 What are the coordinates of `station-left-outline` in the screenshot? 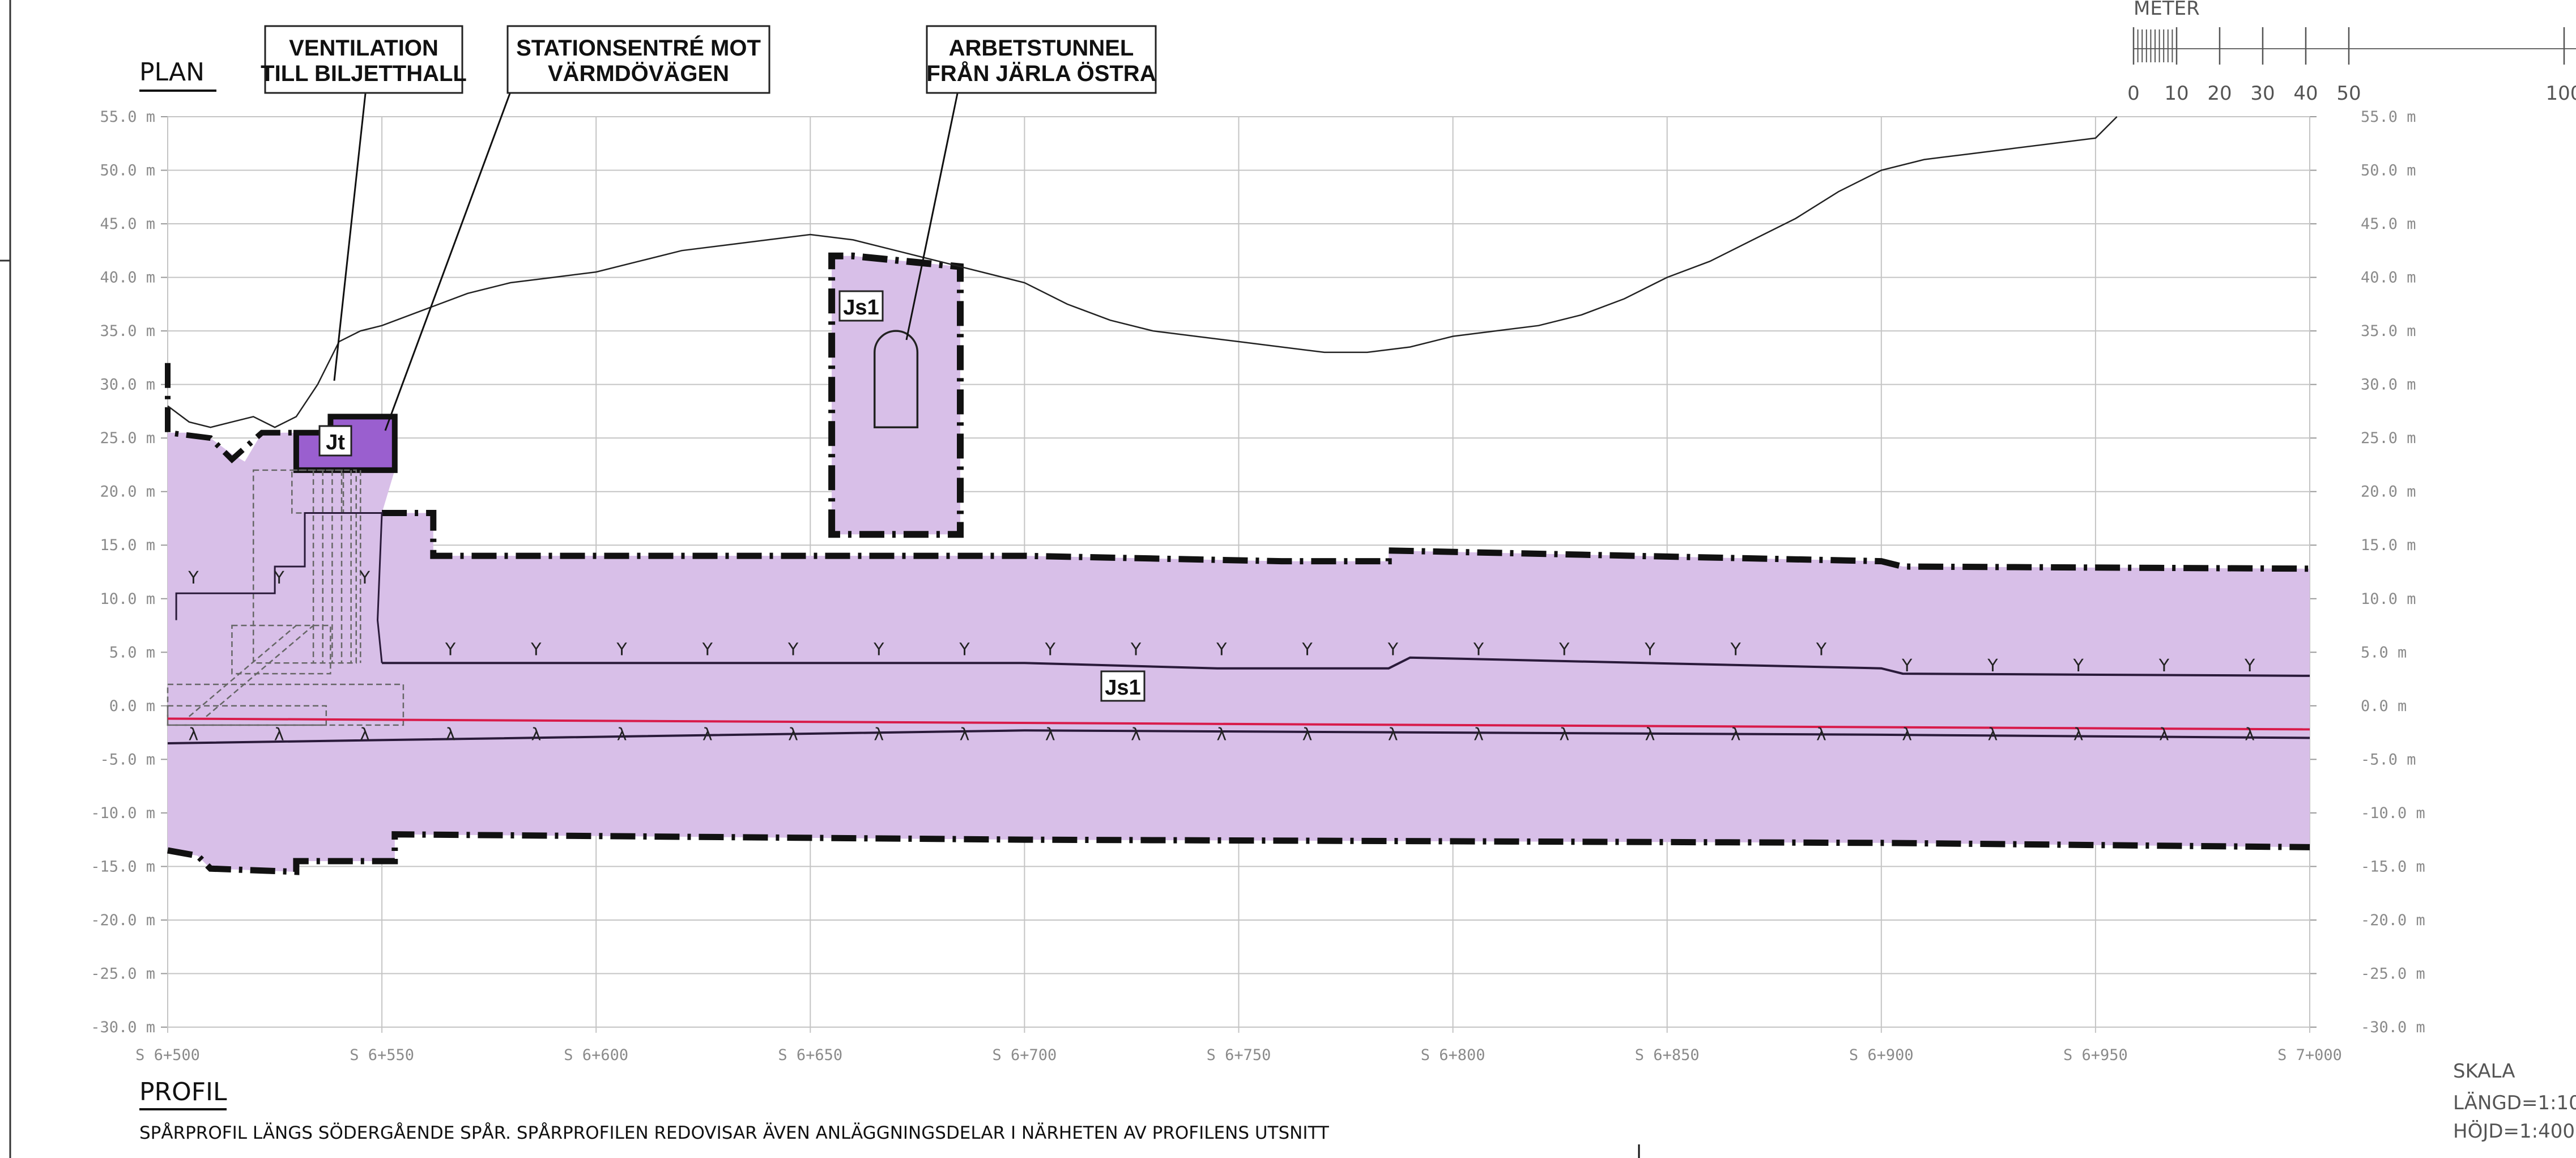 It's located at (279, 587).